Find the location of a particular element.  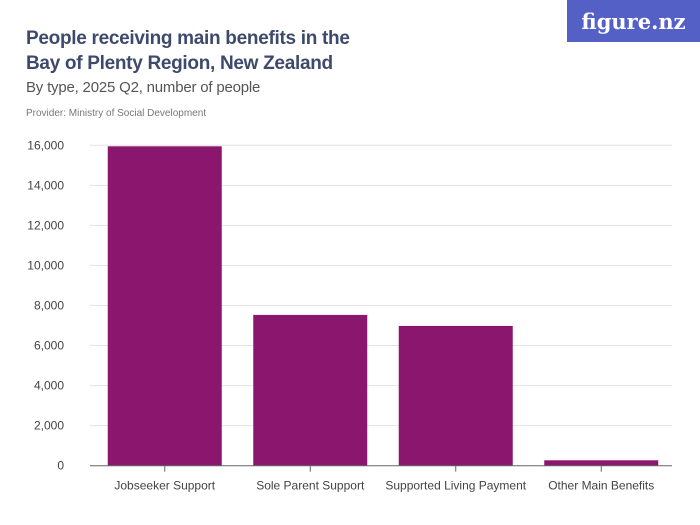

y-tick-label: 12,000 is located at coordinates (45, 225).